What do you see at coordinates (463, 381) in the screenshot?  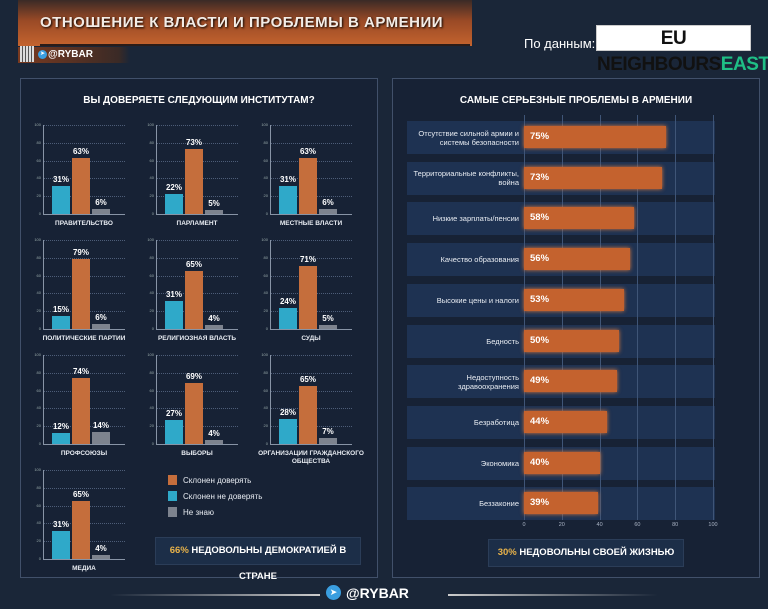 I see `category-label: Недоступность здравоохранения` at bounding box center [463, 381].